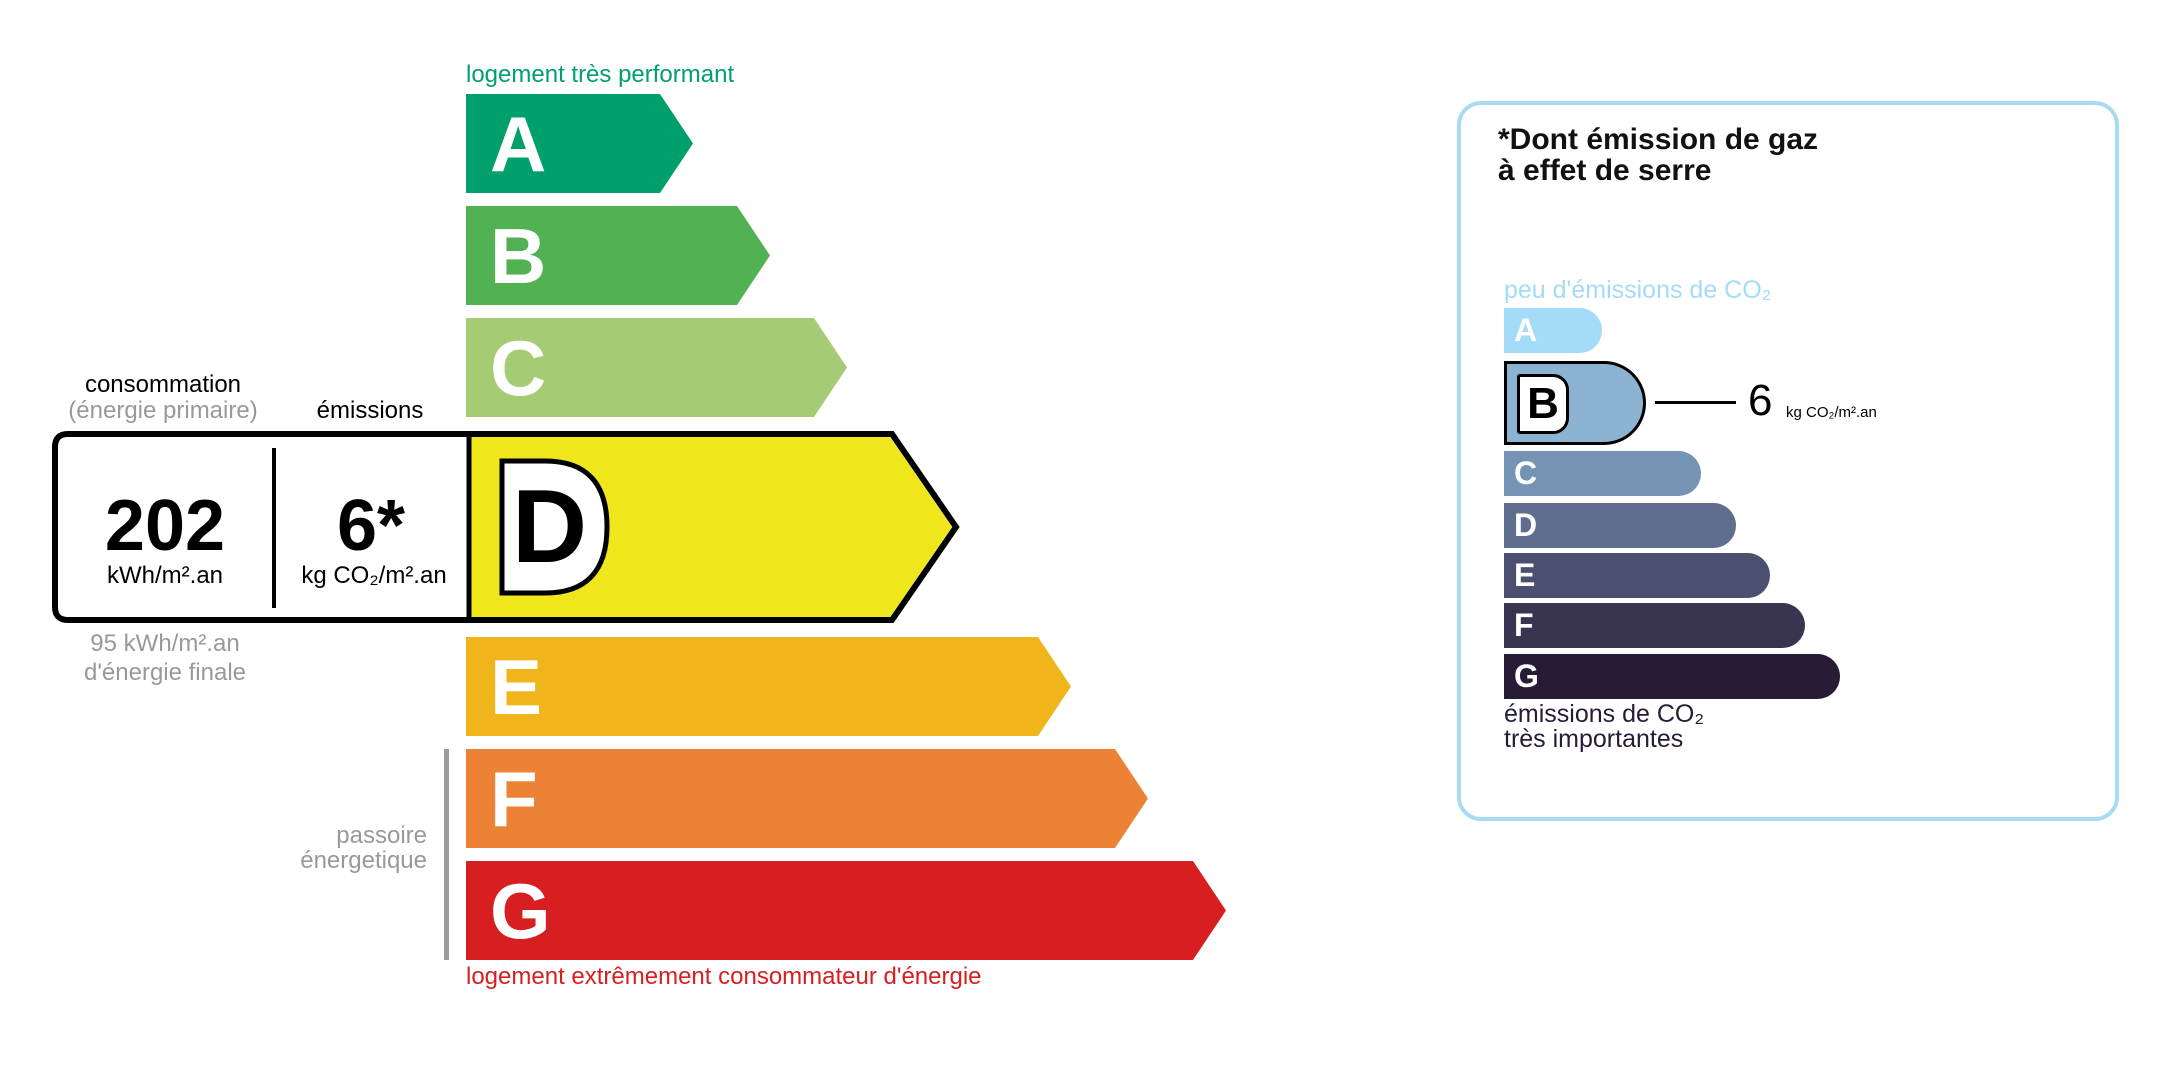  Describe the element at coordinates (1654, 625) in the screenshot. I see `ges-class-f: F` at that location.